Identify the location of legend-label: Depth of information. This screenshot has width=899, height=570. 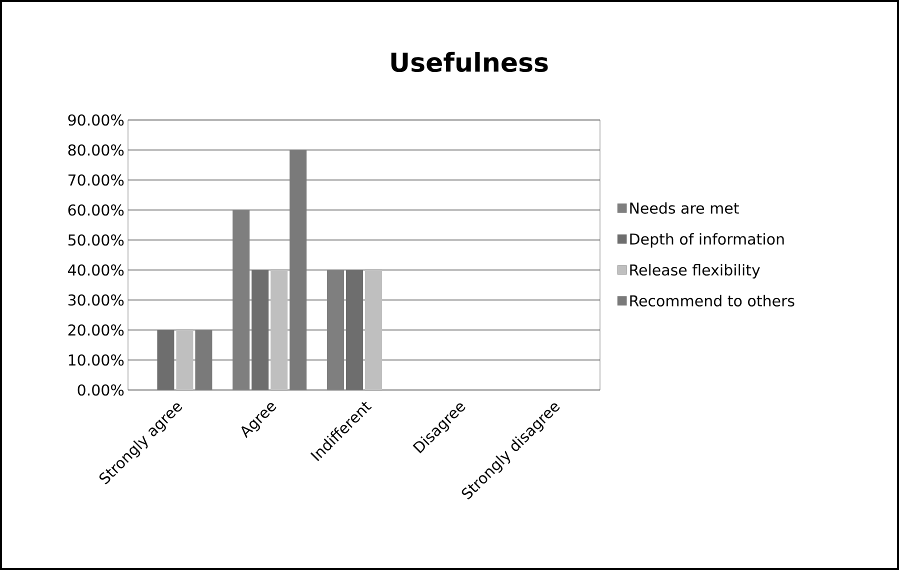
(707, 240).